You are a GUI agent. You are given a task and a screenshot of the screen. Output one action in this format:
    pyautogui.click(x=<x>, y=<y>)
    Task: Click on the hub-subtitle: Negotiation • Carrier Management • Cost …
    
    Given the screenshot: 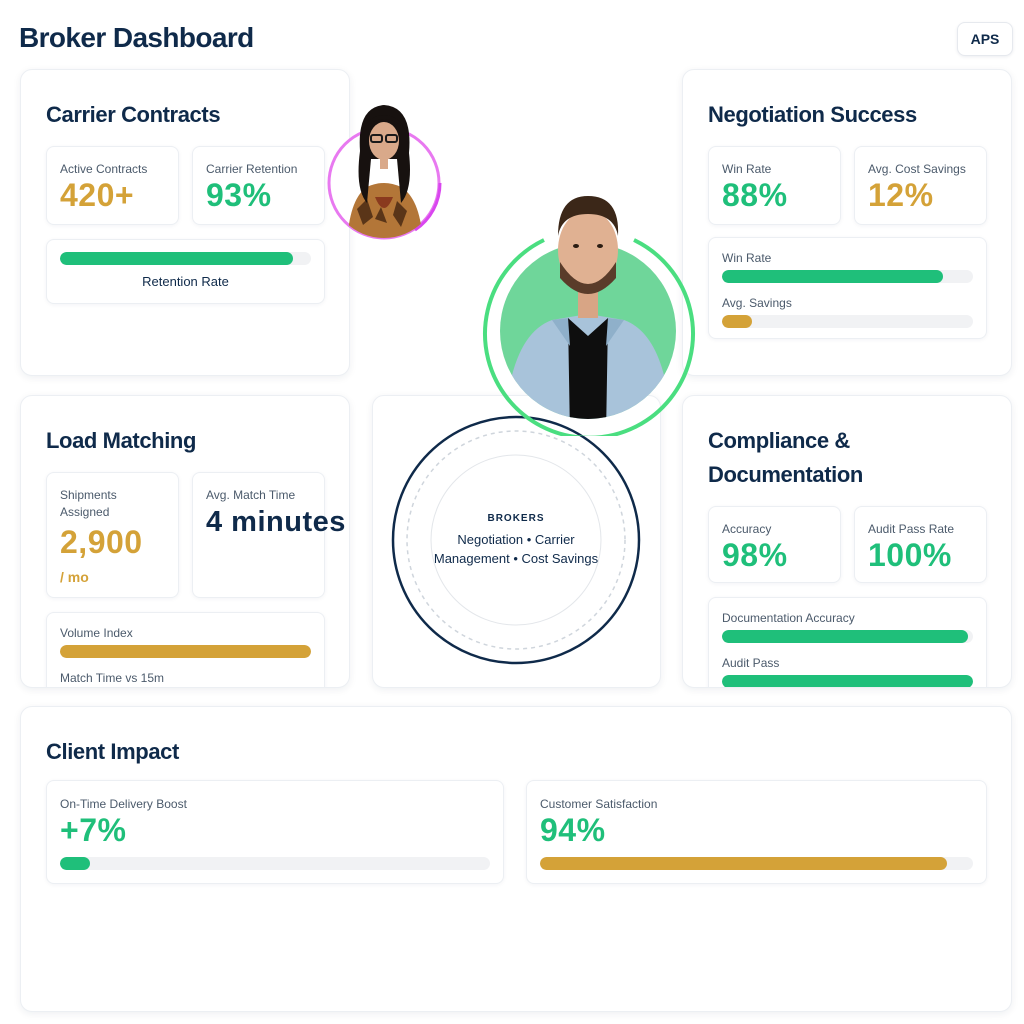 What is the action you would take?
    pyautogui.click(x=516, y=548)
    